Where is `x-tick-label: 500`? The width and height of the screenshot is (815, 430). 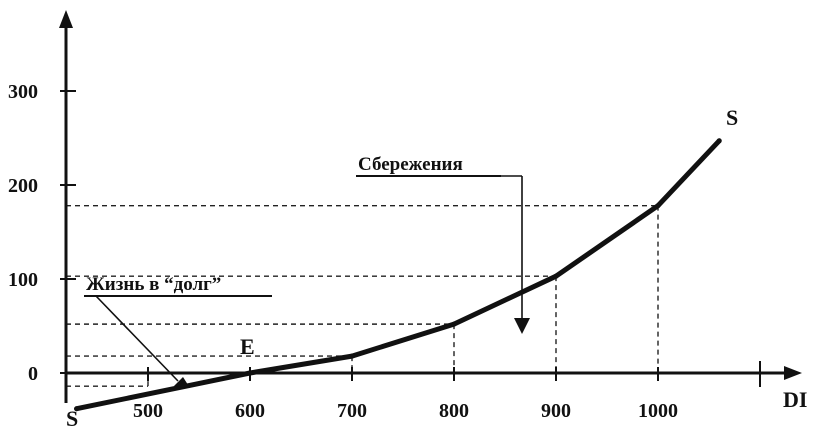 x-tick-label: 500 is located at coordinates (148, 411).